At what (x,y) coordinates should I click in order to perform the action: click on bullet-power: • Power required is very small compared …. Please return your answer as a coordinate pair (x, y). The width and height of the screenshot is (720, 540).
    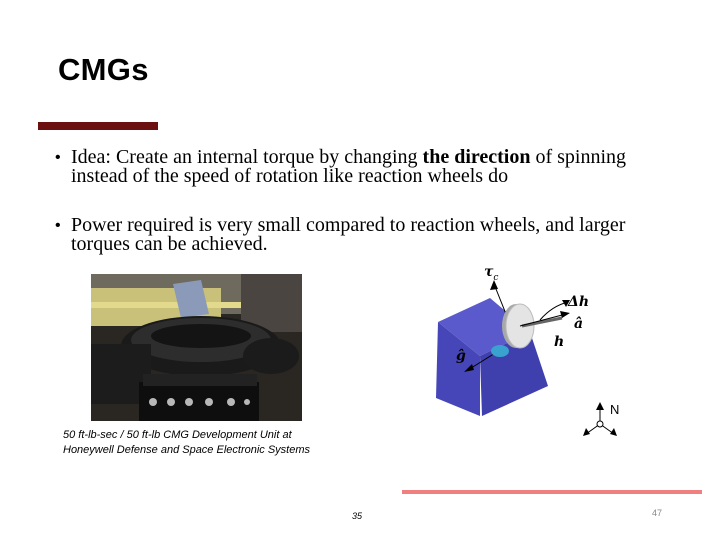
    Looking at the image, I should click on (355, 234).